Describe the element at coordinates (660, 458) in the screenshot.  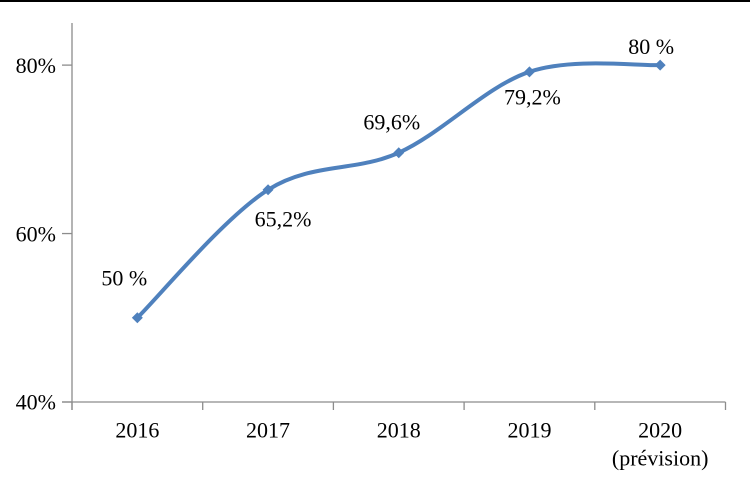
I see `x-tick-label-line2: (prévision)` at that location.